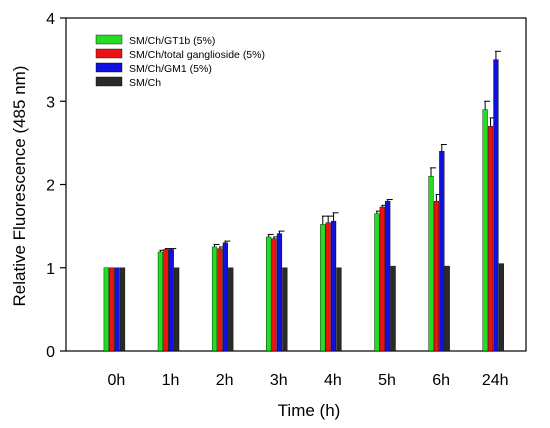  I want to click on legend-label: SM/Ch, so click(145, 83).